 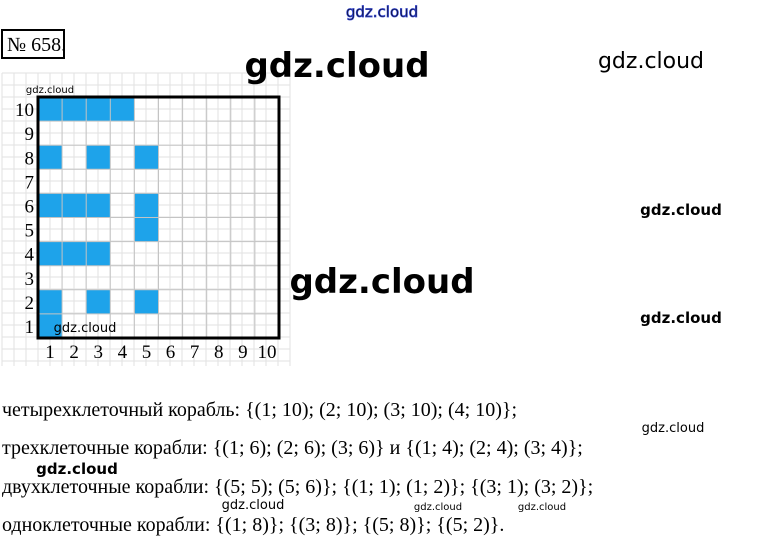 What do you see at coordinates (30, 158) in the screenshot?
I see `row-label: 8` at bounding box center [30, 158].